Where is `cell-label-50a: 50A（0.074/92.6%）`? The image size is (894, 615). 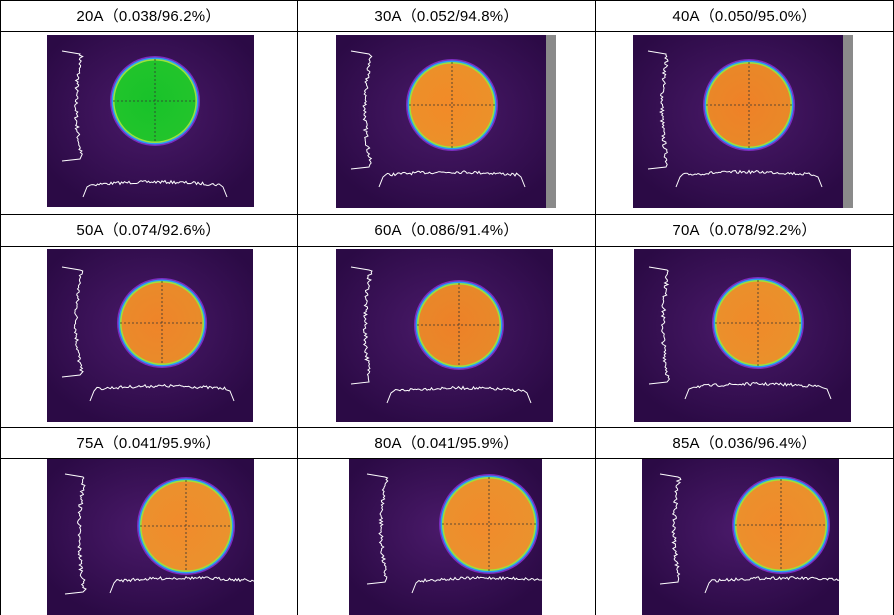
cell-label-50a: 50A（0.074/92.6%） is located at coordinates (148, 230).